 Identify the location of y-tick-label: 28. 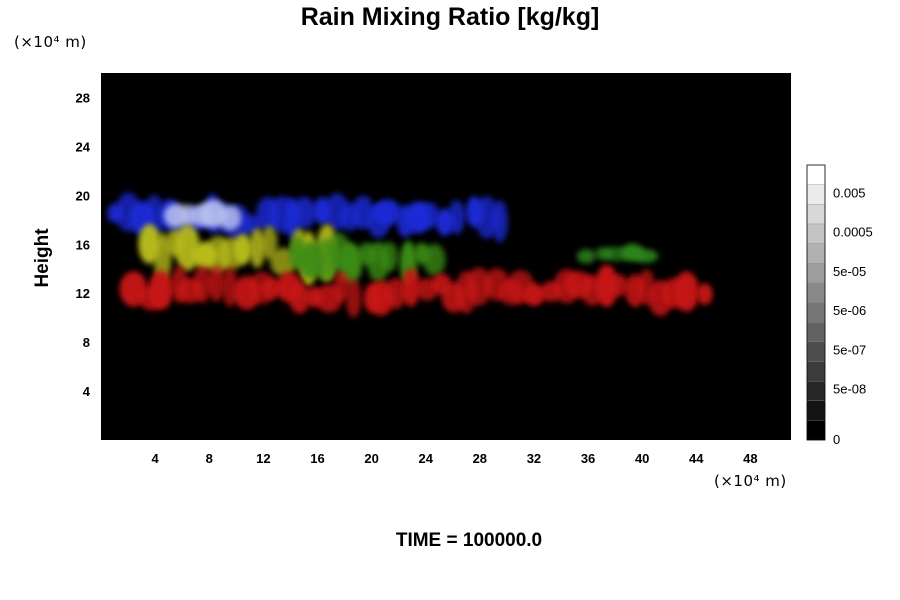
(83, 97).